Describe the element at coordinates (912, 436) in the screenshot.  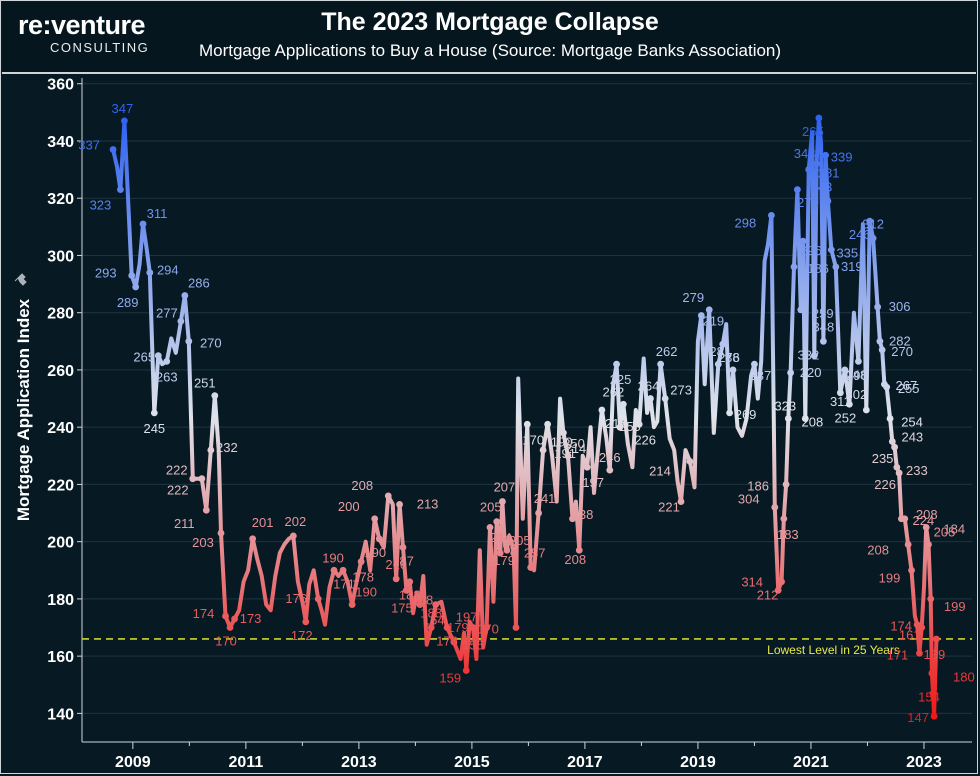
I see `data-label-243: 243` at that location.